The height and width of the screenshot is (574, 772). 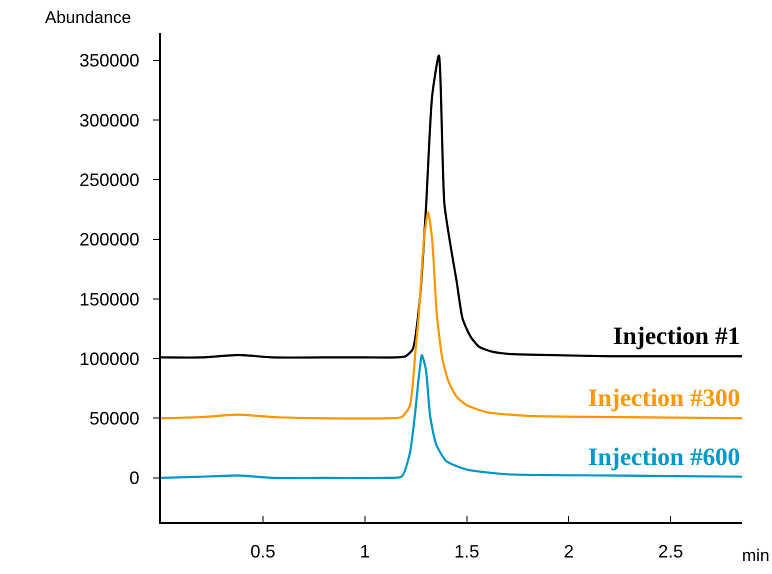 I want to click on x-tick-label: 1.5, so click(x=467, y=552).